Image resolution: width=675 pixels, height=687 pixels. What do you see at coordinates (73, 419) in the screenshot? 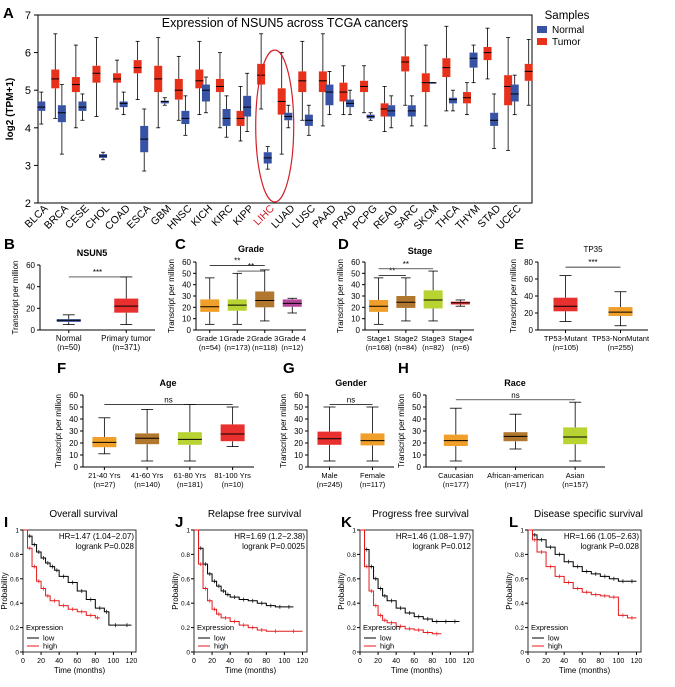
I see `panel-f-ytick-label: 40` at bounding box center [73, 419].